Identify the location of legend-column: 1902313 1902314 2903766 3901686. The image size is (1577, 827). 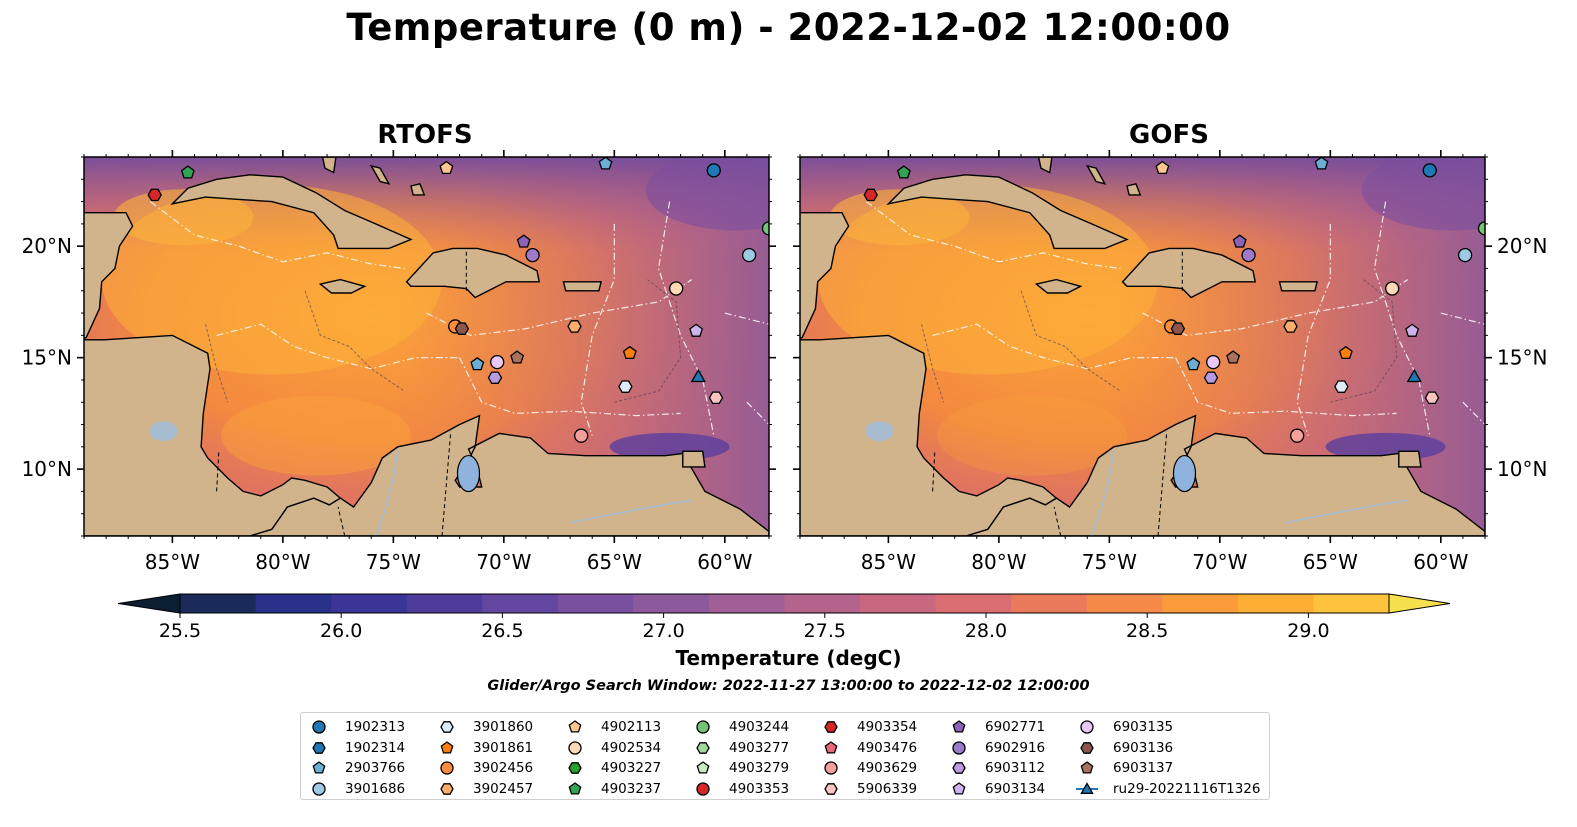
(356, 758).